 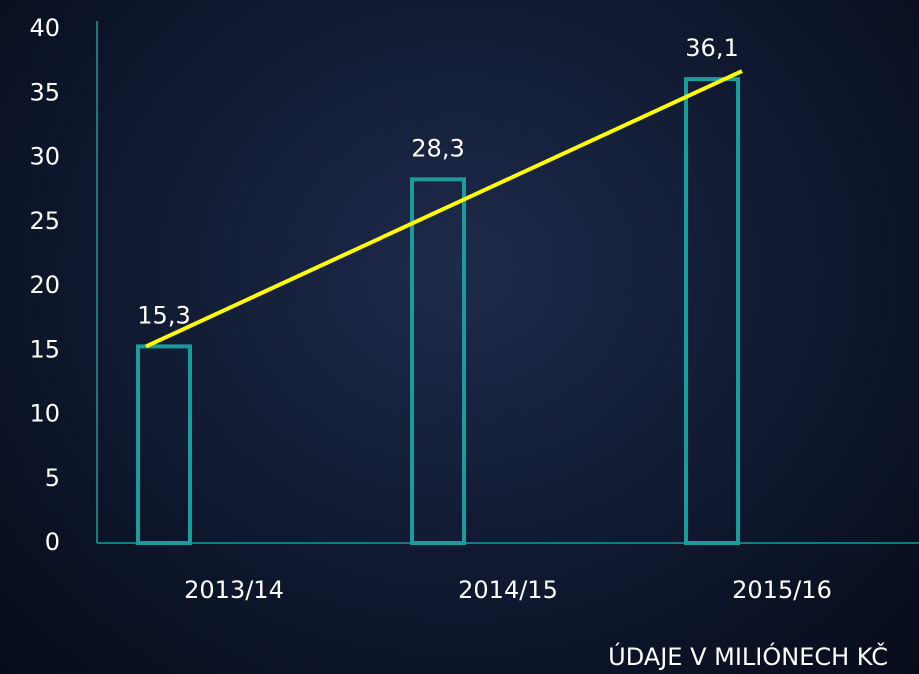 What do you see at coordinates (52, 542) in the screenshot?
I see `y-tick-label: 0` at bounding box center [52, 542].